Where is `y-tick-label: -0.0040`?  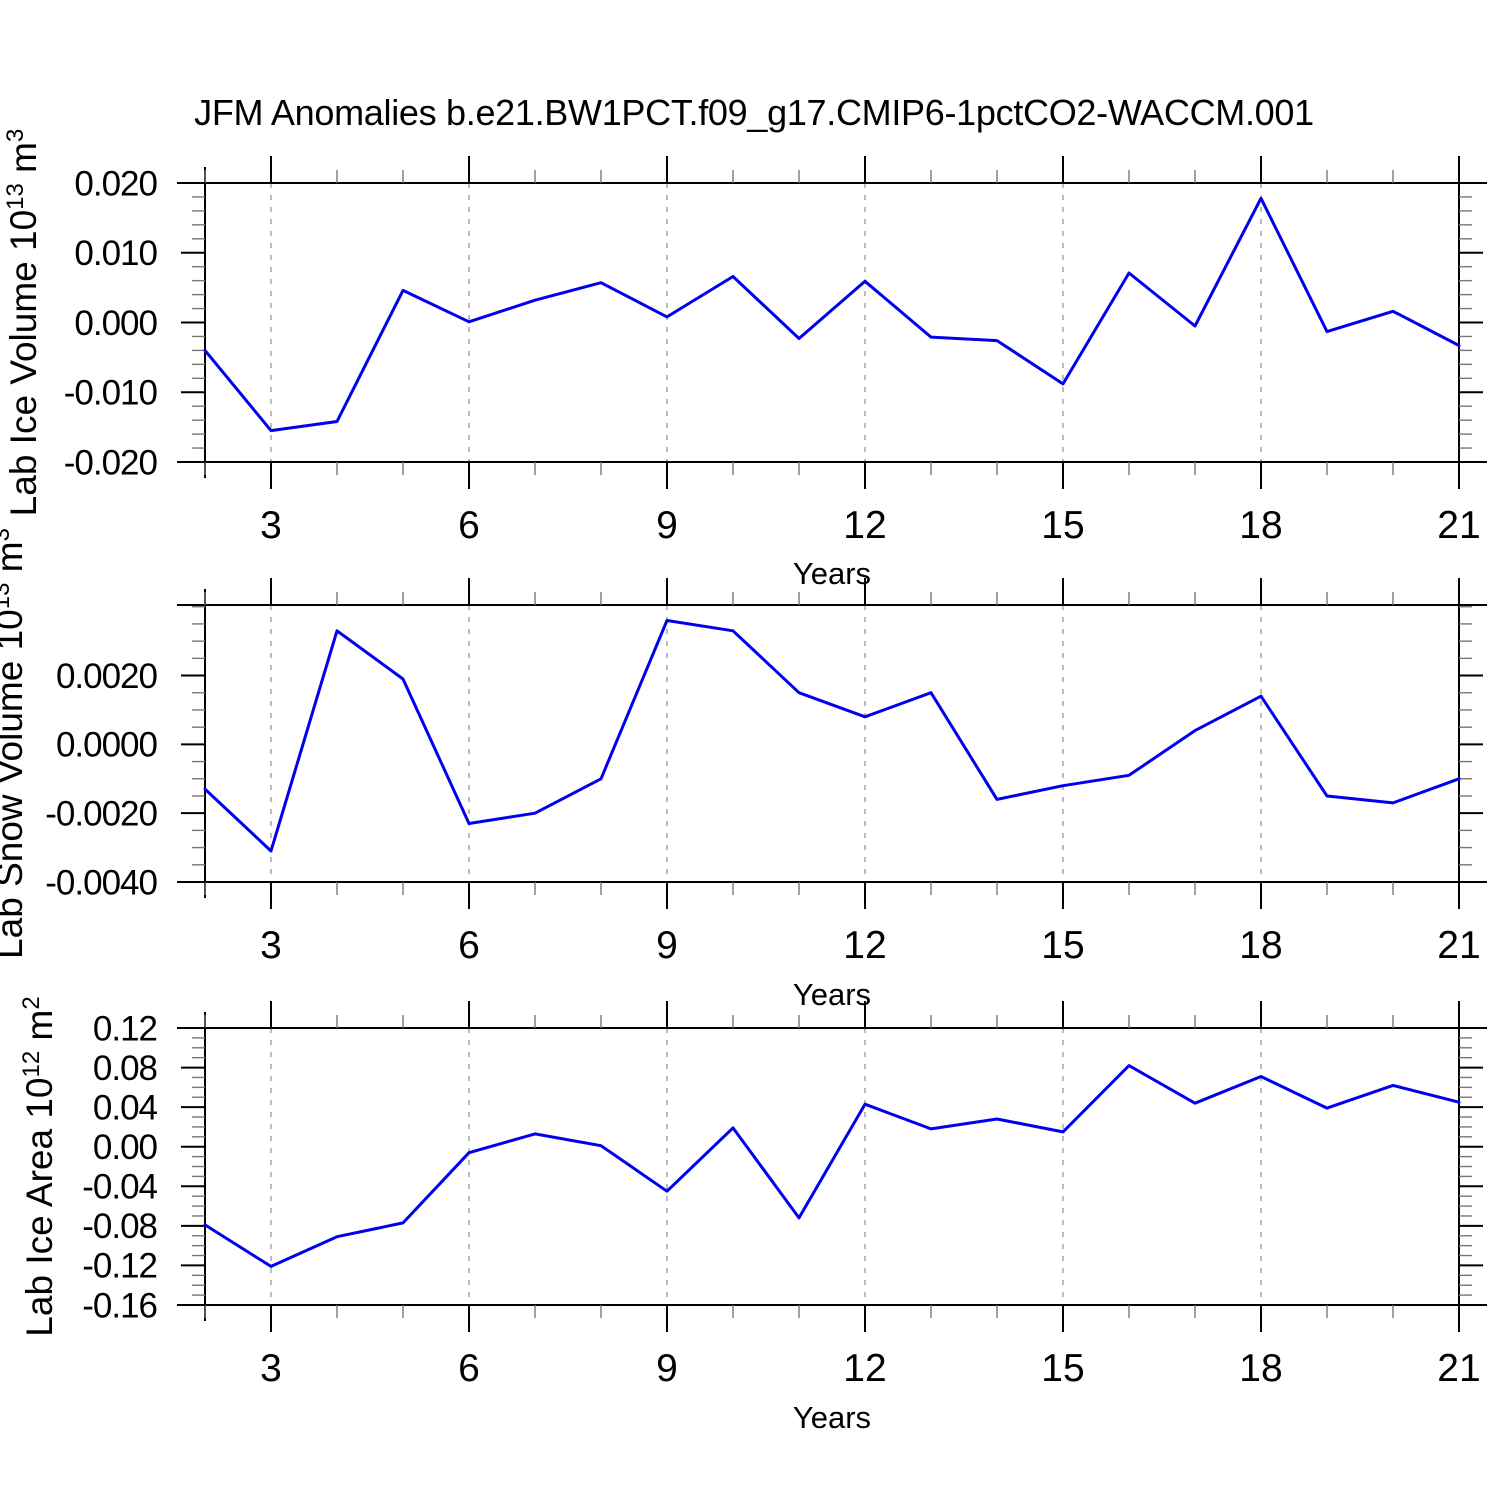 y-tick-label: -0.0040 is located at coordinates (101, 882).